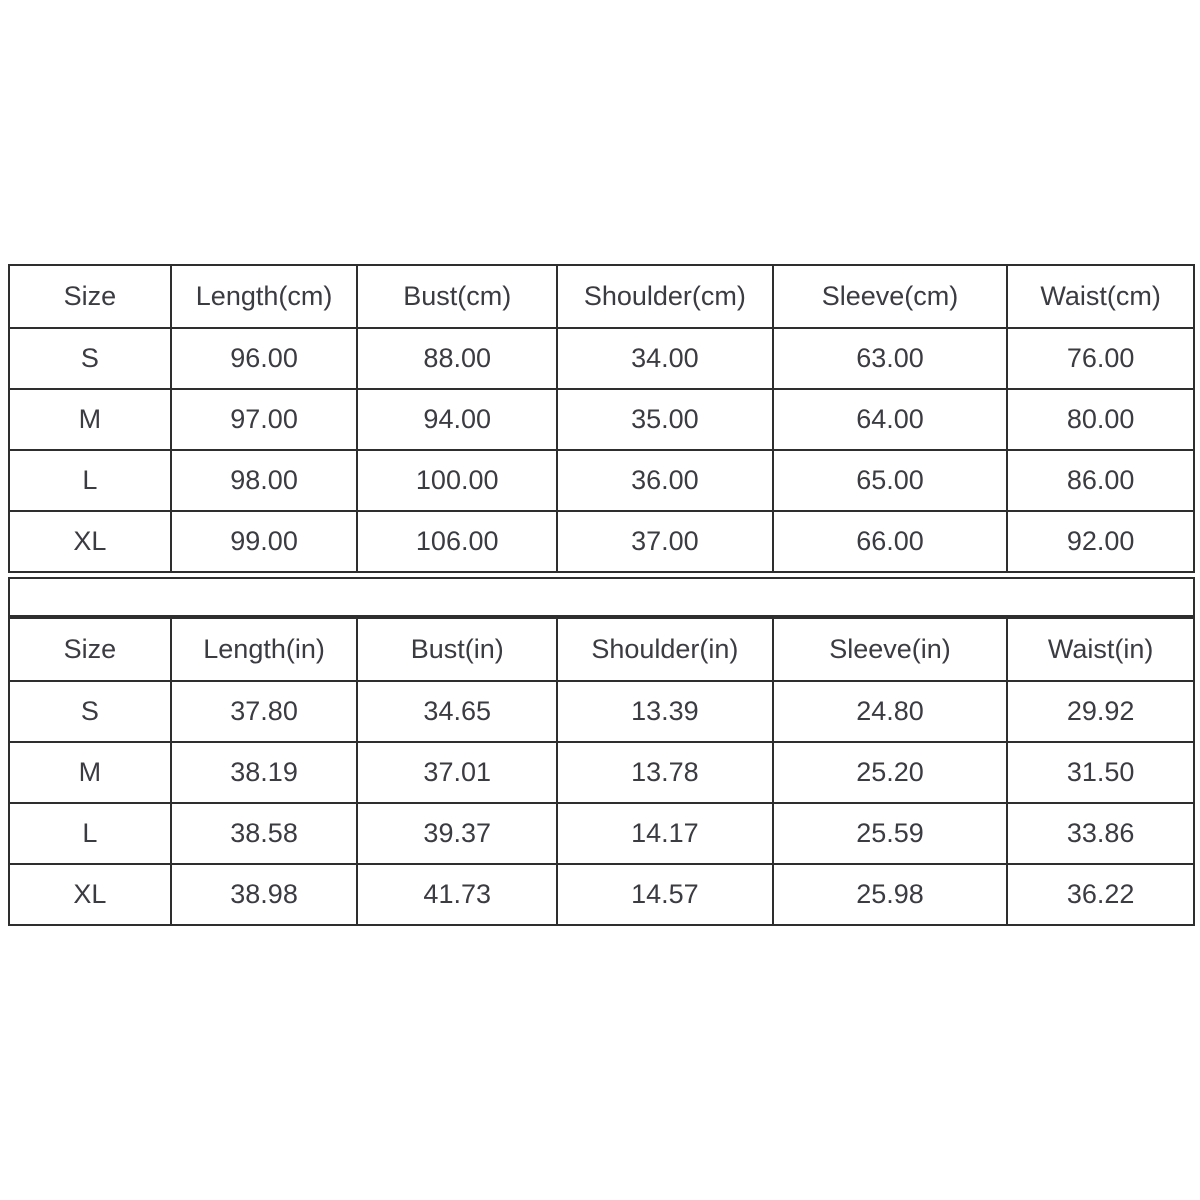 The width and height of the screenshot is (1200, 1200). Describe the element at coordinates (890, 833) in the screenshot. I see `measurement-value-cell: 25.59` at that location.